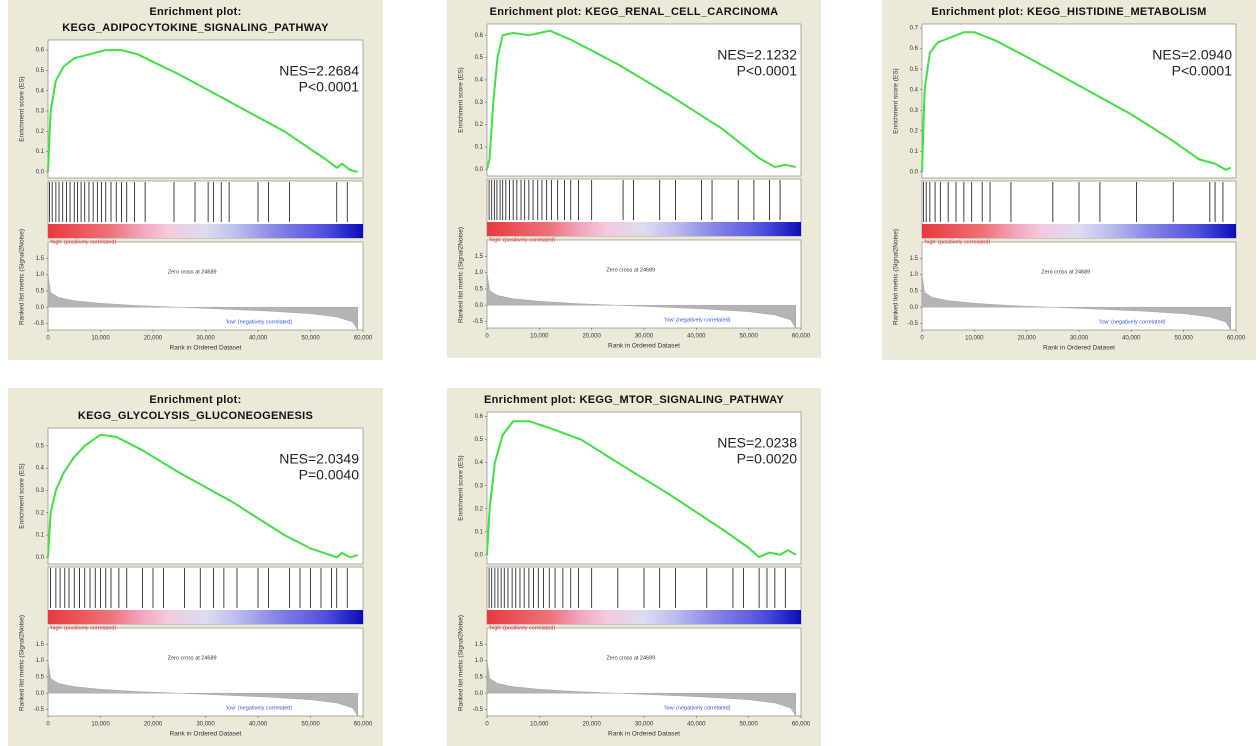 The width and height of the screenshot is (1260, 746). What do you see at coordinates (40, 132) in the screenshot?
I see `y-tick-label: 0.2` at bounding box center [40, 132].